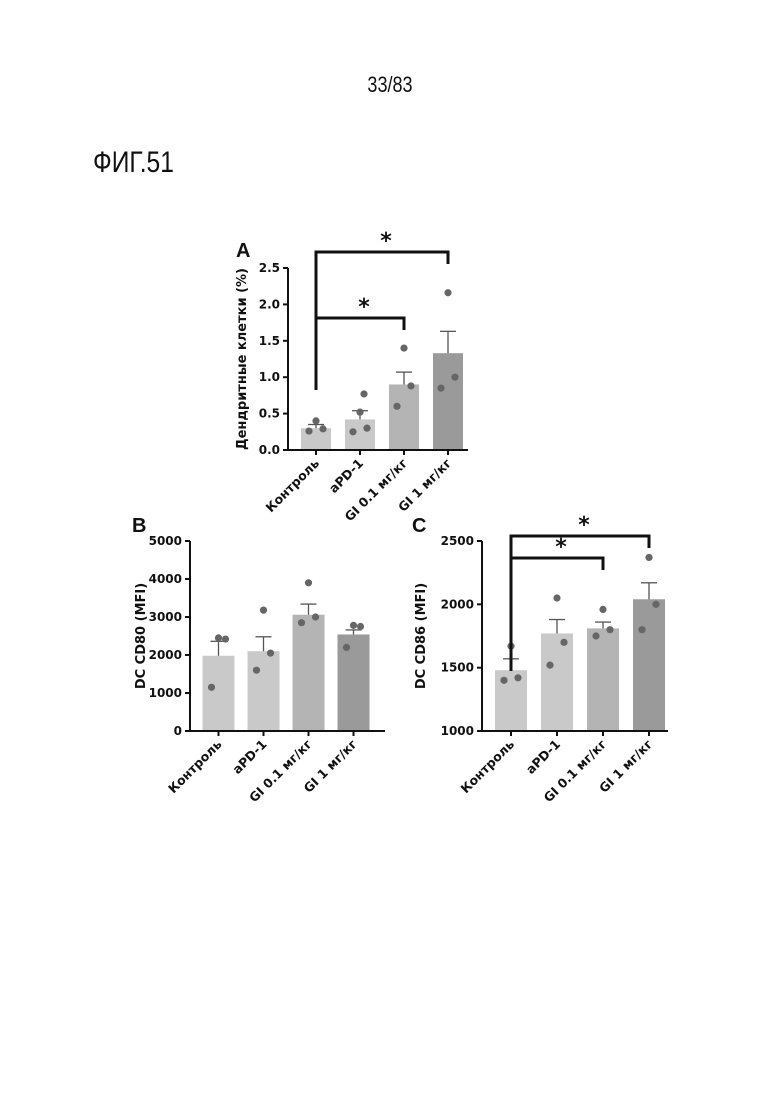 This screenshot has width=780, height=1103. What do you see at coordinates (386, 241) in the screenshot?
I see `panel-a-significance-star-1: *` at bounding box center [386, 241].